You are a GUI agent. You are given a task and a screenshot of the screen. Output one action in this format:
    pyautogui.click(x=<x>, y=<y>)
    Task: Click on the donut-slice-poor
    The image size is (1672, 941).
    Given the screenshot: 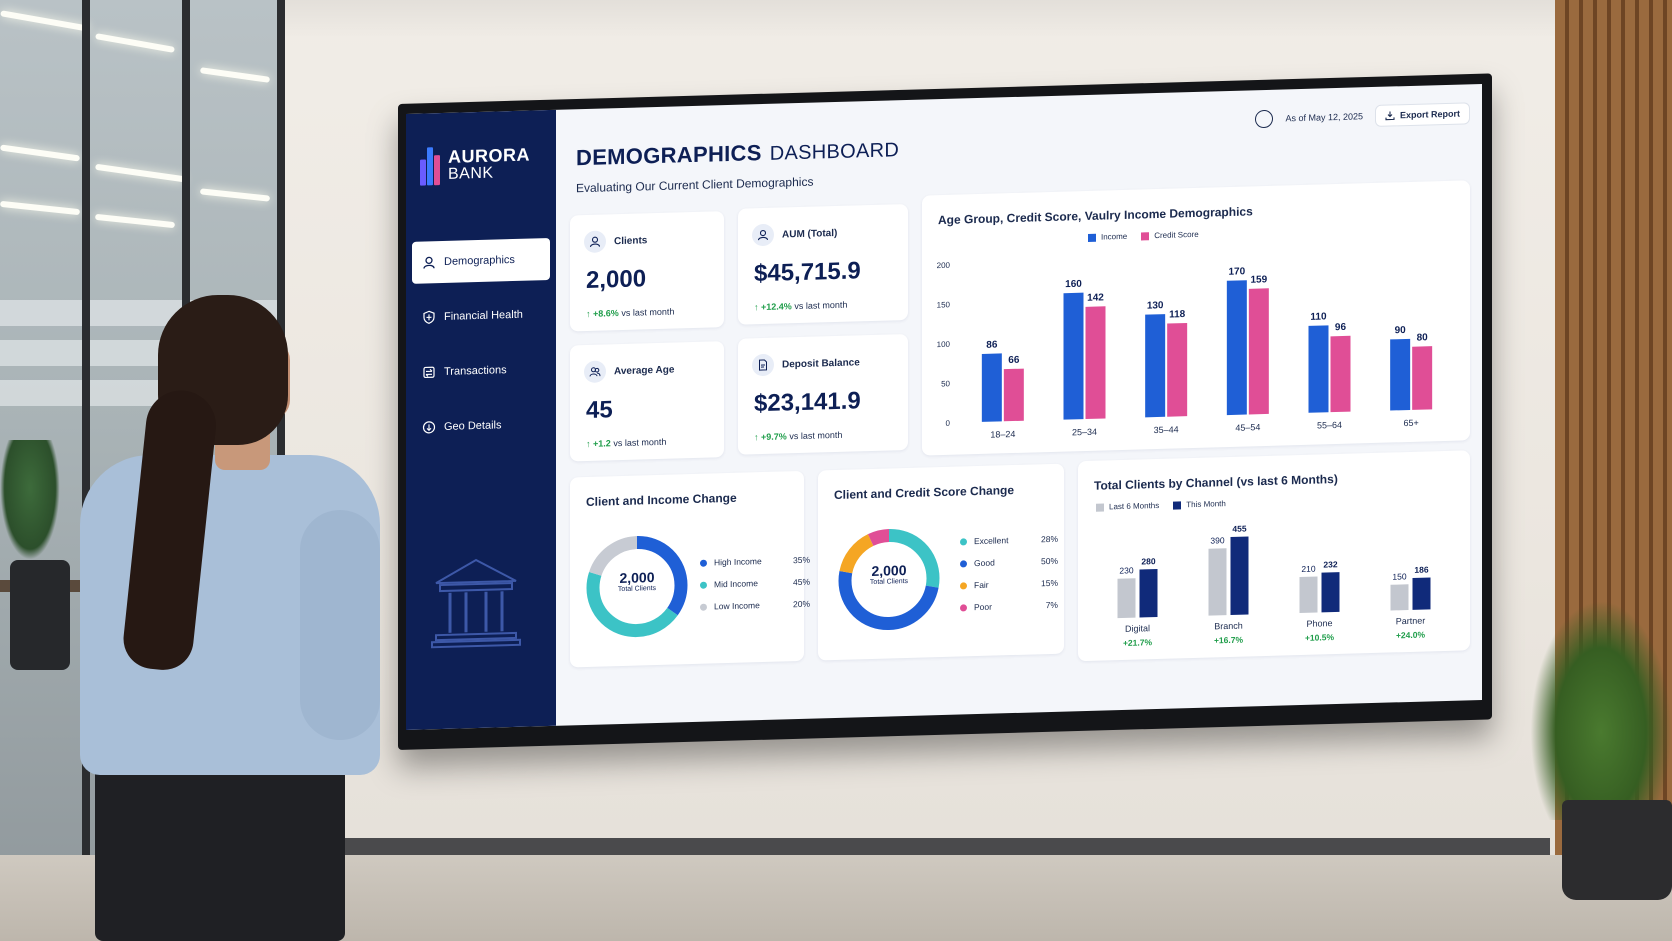 What is the action you would take?
    pyautogui.click(x=889, y=579)
    